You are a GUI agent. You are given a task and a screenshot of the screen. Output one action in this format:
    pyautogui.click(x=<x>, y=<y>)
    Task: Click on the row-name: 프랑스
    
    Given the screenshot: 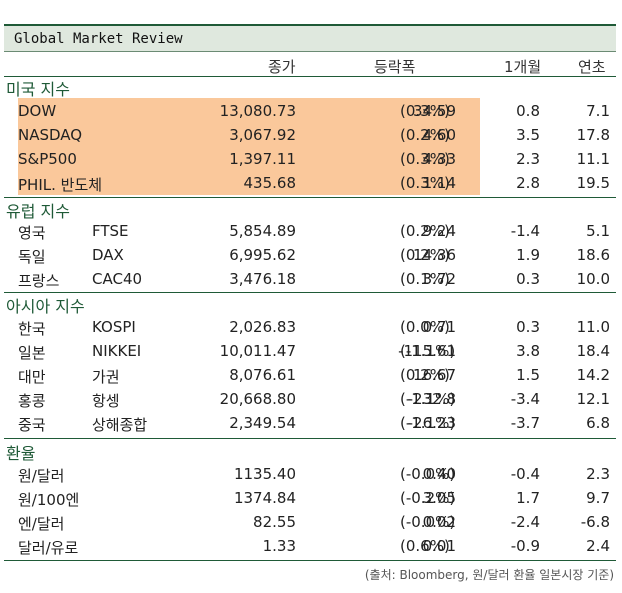 What is the action you would take?
    pyautogui.click(x=39, y=281)
    